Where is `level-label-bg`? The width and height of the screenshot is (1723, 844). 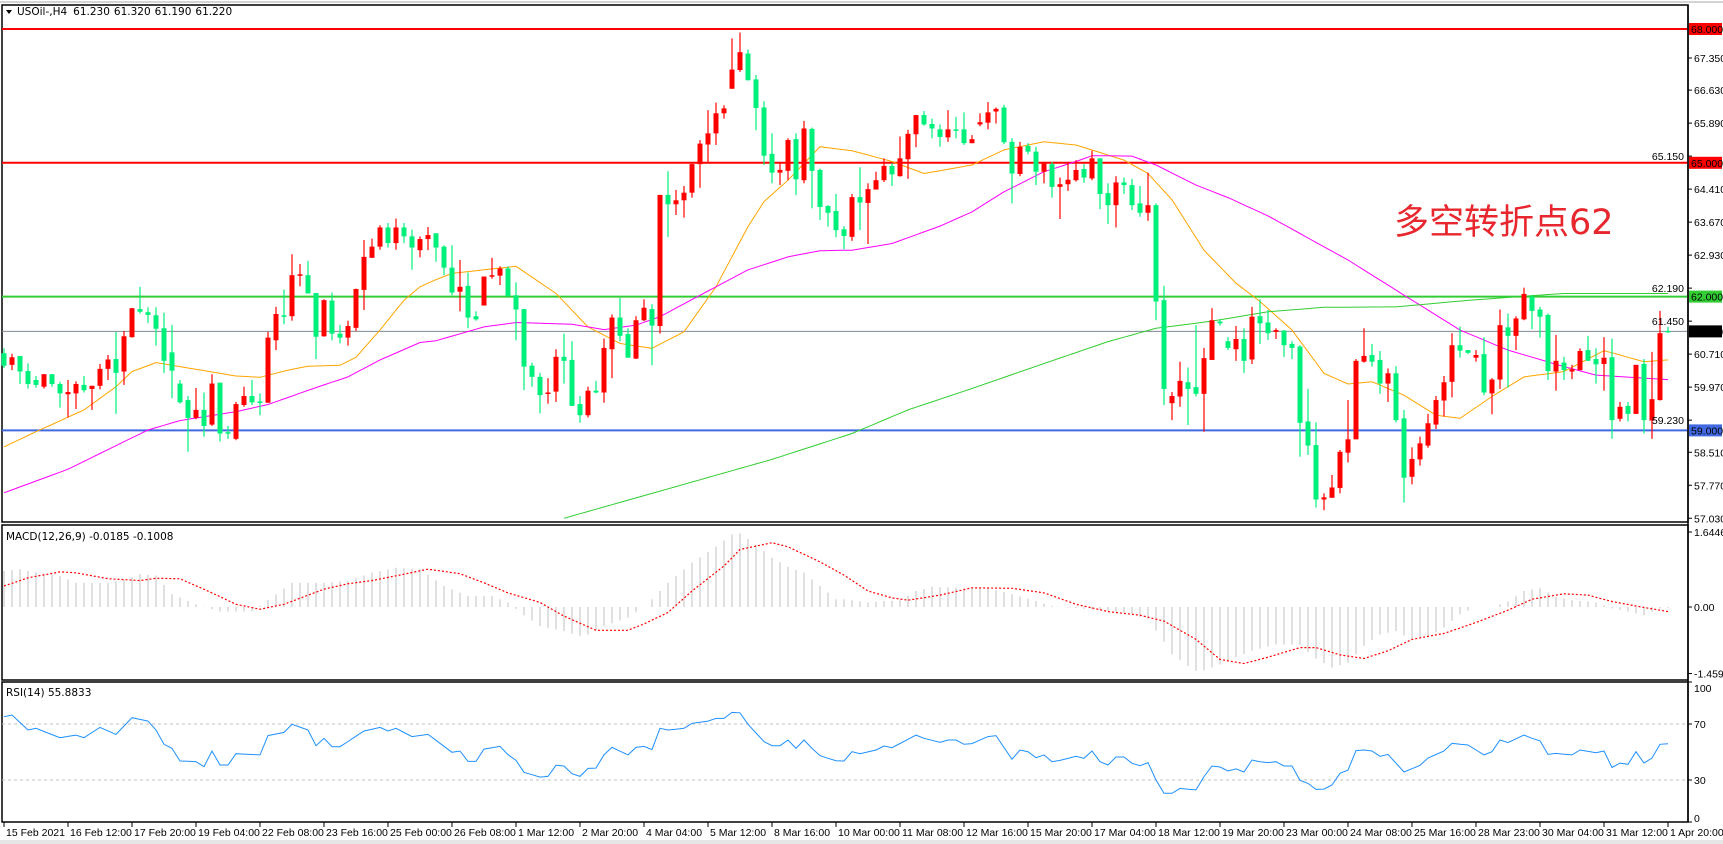 level-label-bg is located at coordinates (1705, 430).